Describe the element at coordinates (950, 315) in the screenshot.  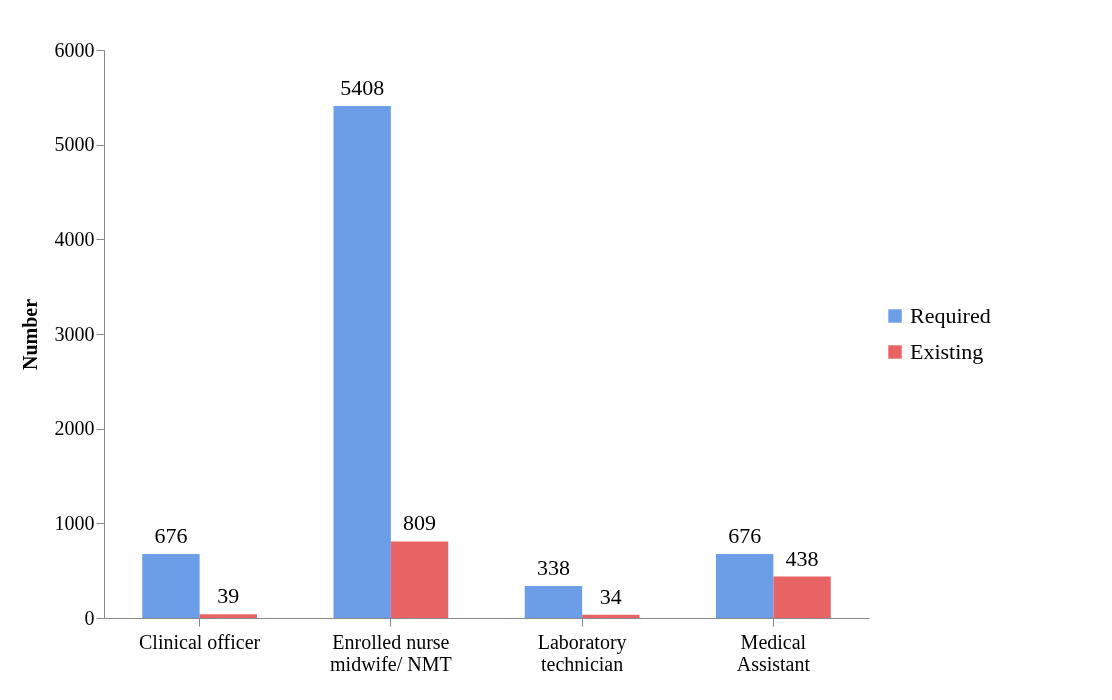
I see `legend-label: Required` at that location.